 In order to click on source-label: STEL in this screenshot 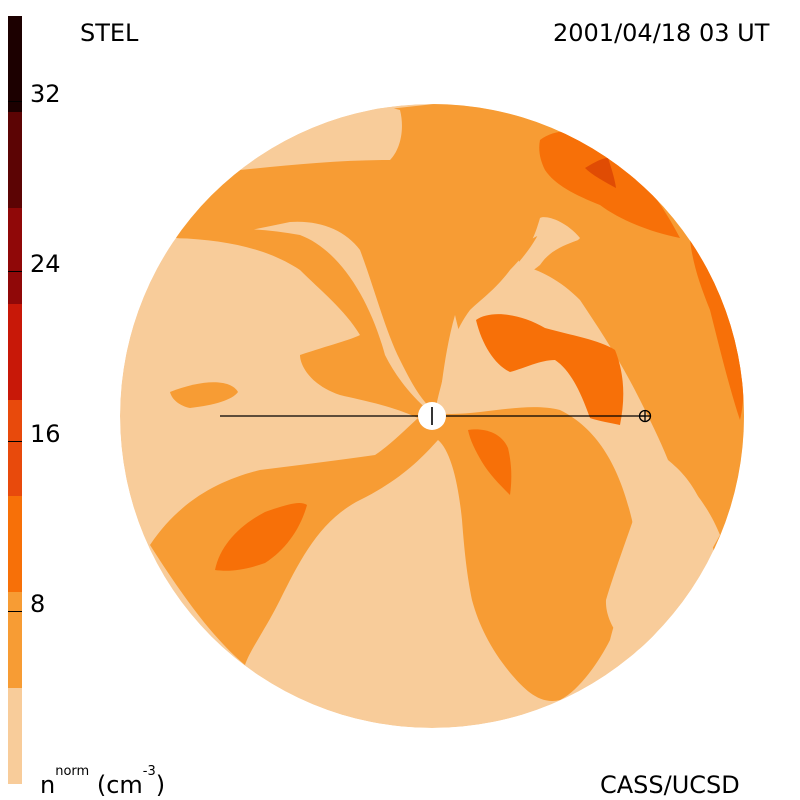, I will do `click(109, 33)`.